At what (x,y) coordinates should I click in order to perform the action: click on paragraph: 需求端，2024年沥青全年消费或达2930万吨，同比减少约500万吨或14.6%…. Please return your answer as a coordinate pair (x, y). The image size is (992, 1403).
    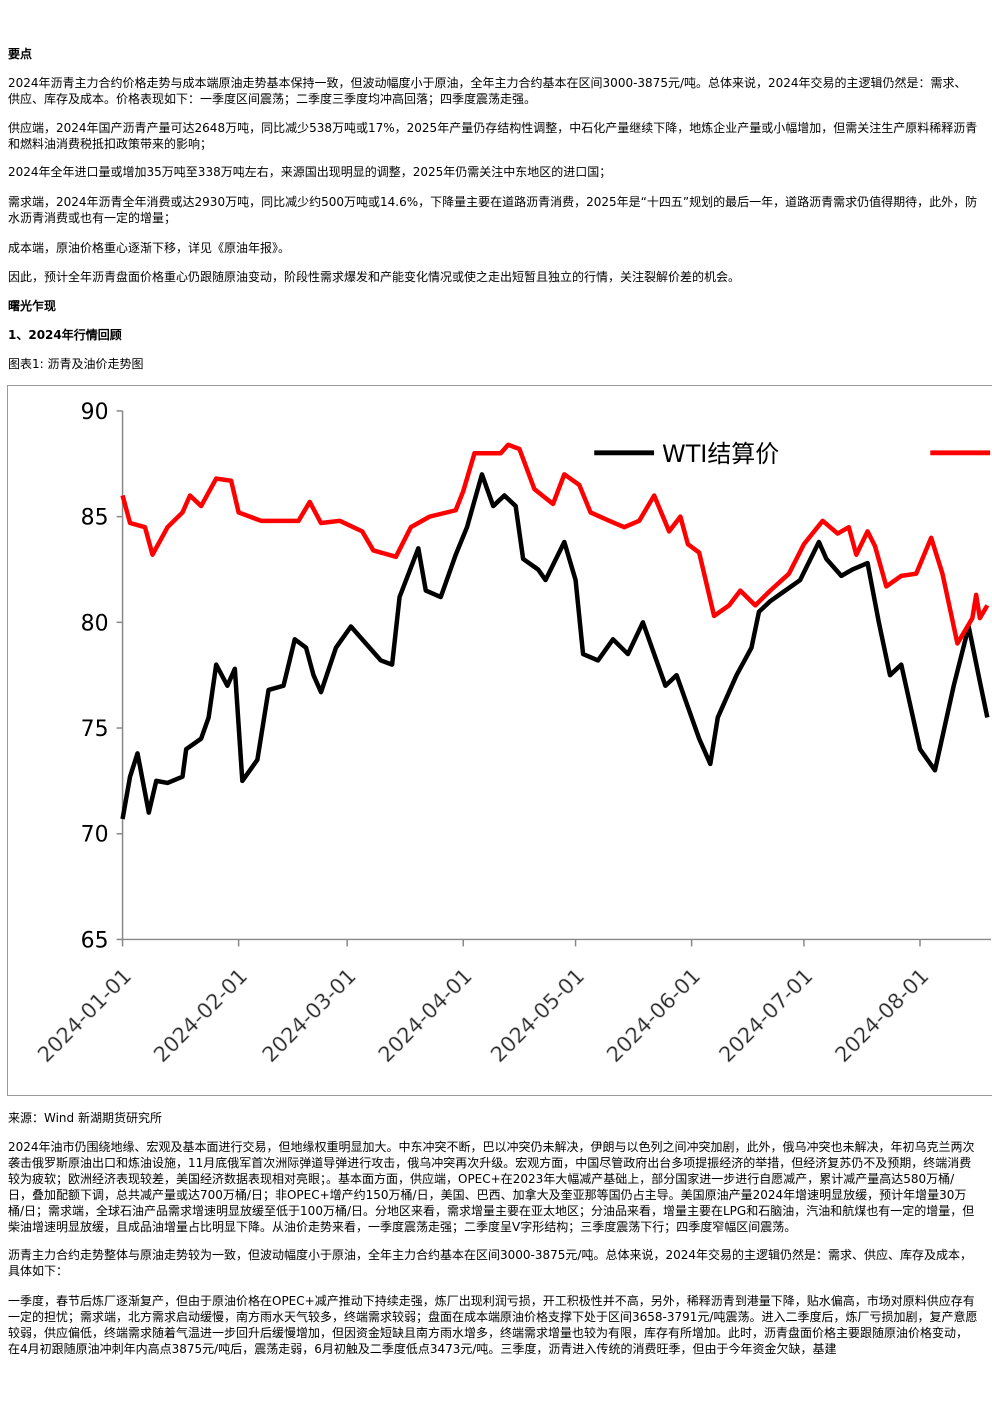
    Looking at the image, I should click on (493, 210).